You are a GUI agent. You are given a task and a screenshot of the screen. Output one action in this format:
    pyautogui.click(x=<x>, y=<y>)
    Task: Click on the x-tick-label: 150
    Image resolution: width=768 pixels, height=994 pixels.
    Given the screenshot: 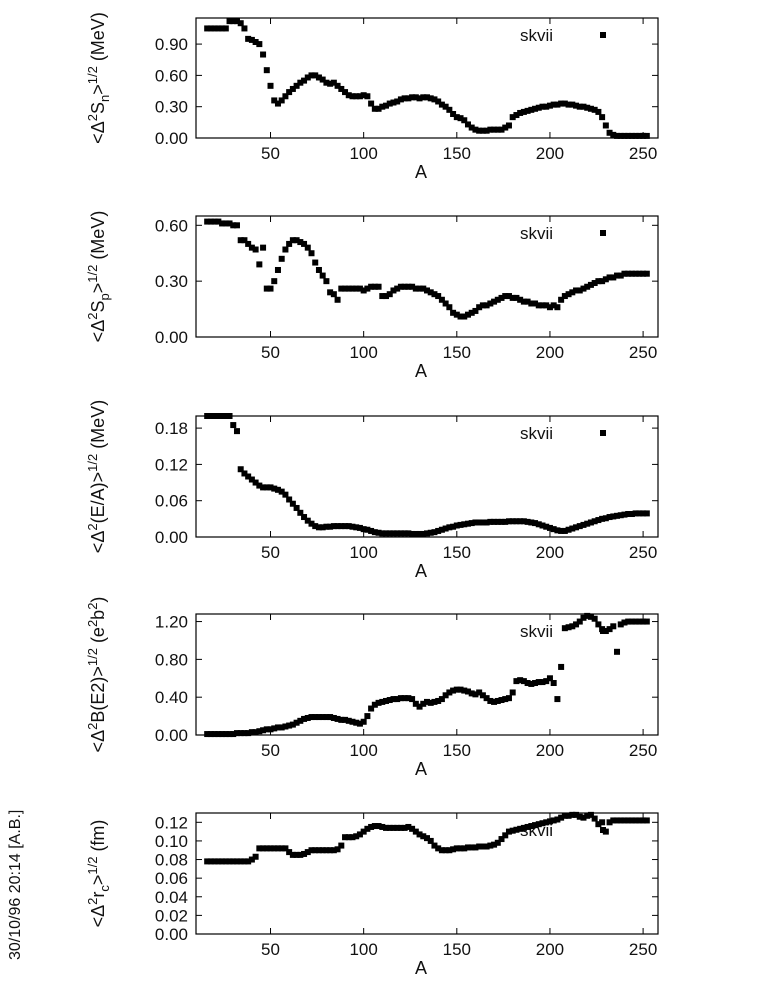 What is the action you would take?
    pyautogui.click(x=457, y=552)
    